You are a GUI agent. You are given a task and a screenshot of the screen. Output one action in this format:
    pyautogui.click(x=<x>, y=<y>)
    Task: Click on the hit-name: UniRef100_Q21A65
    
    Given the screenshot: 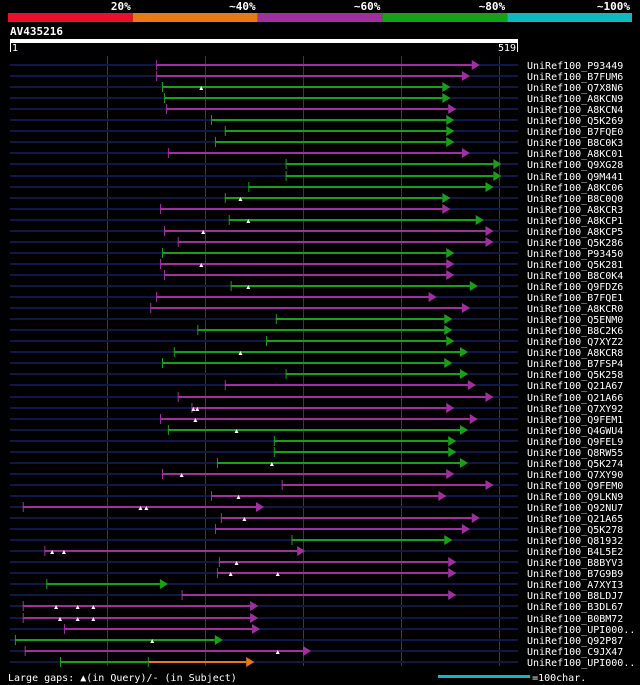 What is the action you would take?
    pyautogui.click(x=575, y=519)
    